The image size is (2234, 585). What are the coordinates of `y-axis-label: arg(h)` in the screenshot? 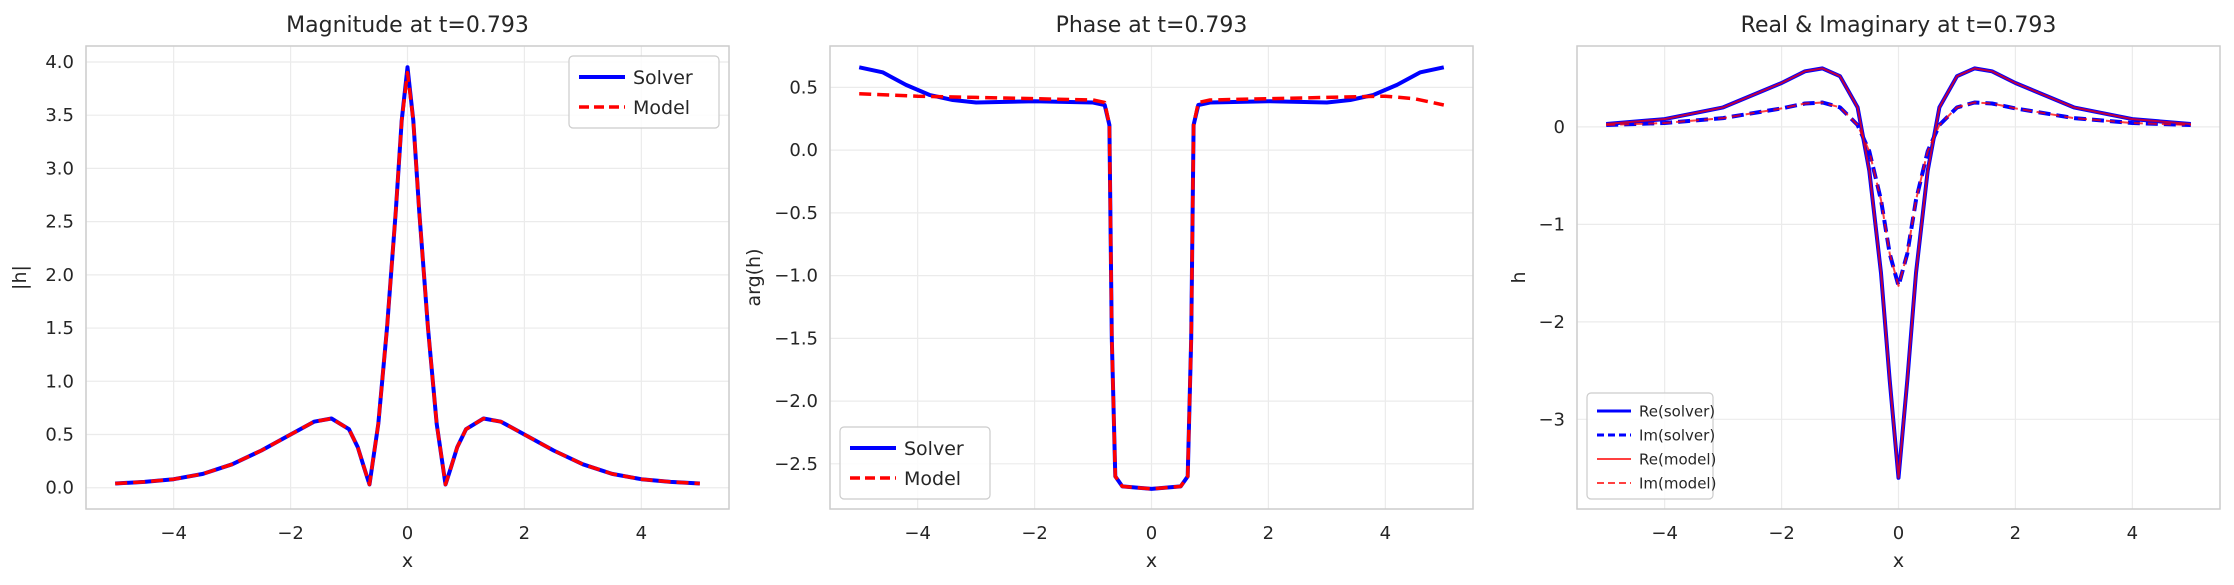 It's located at (754, 277).